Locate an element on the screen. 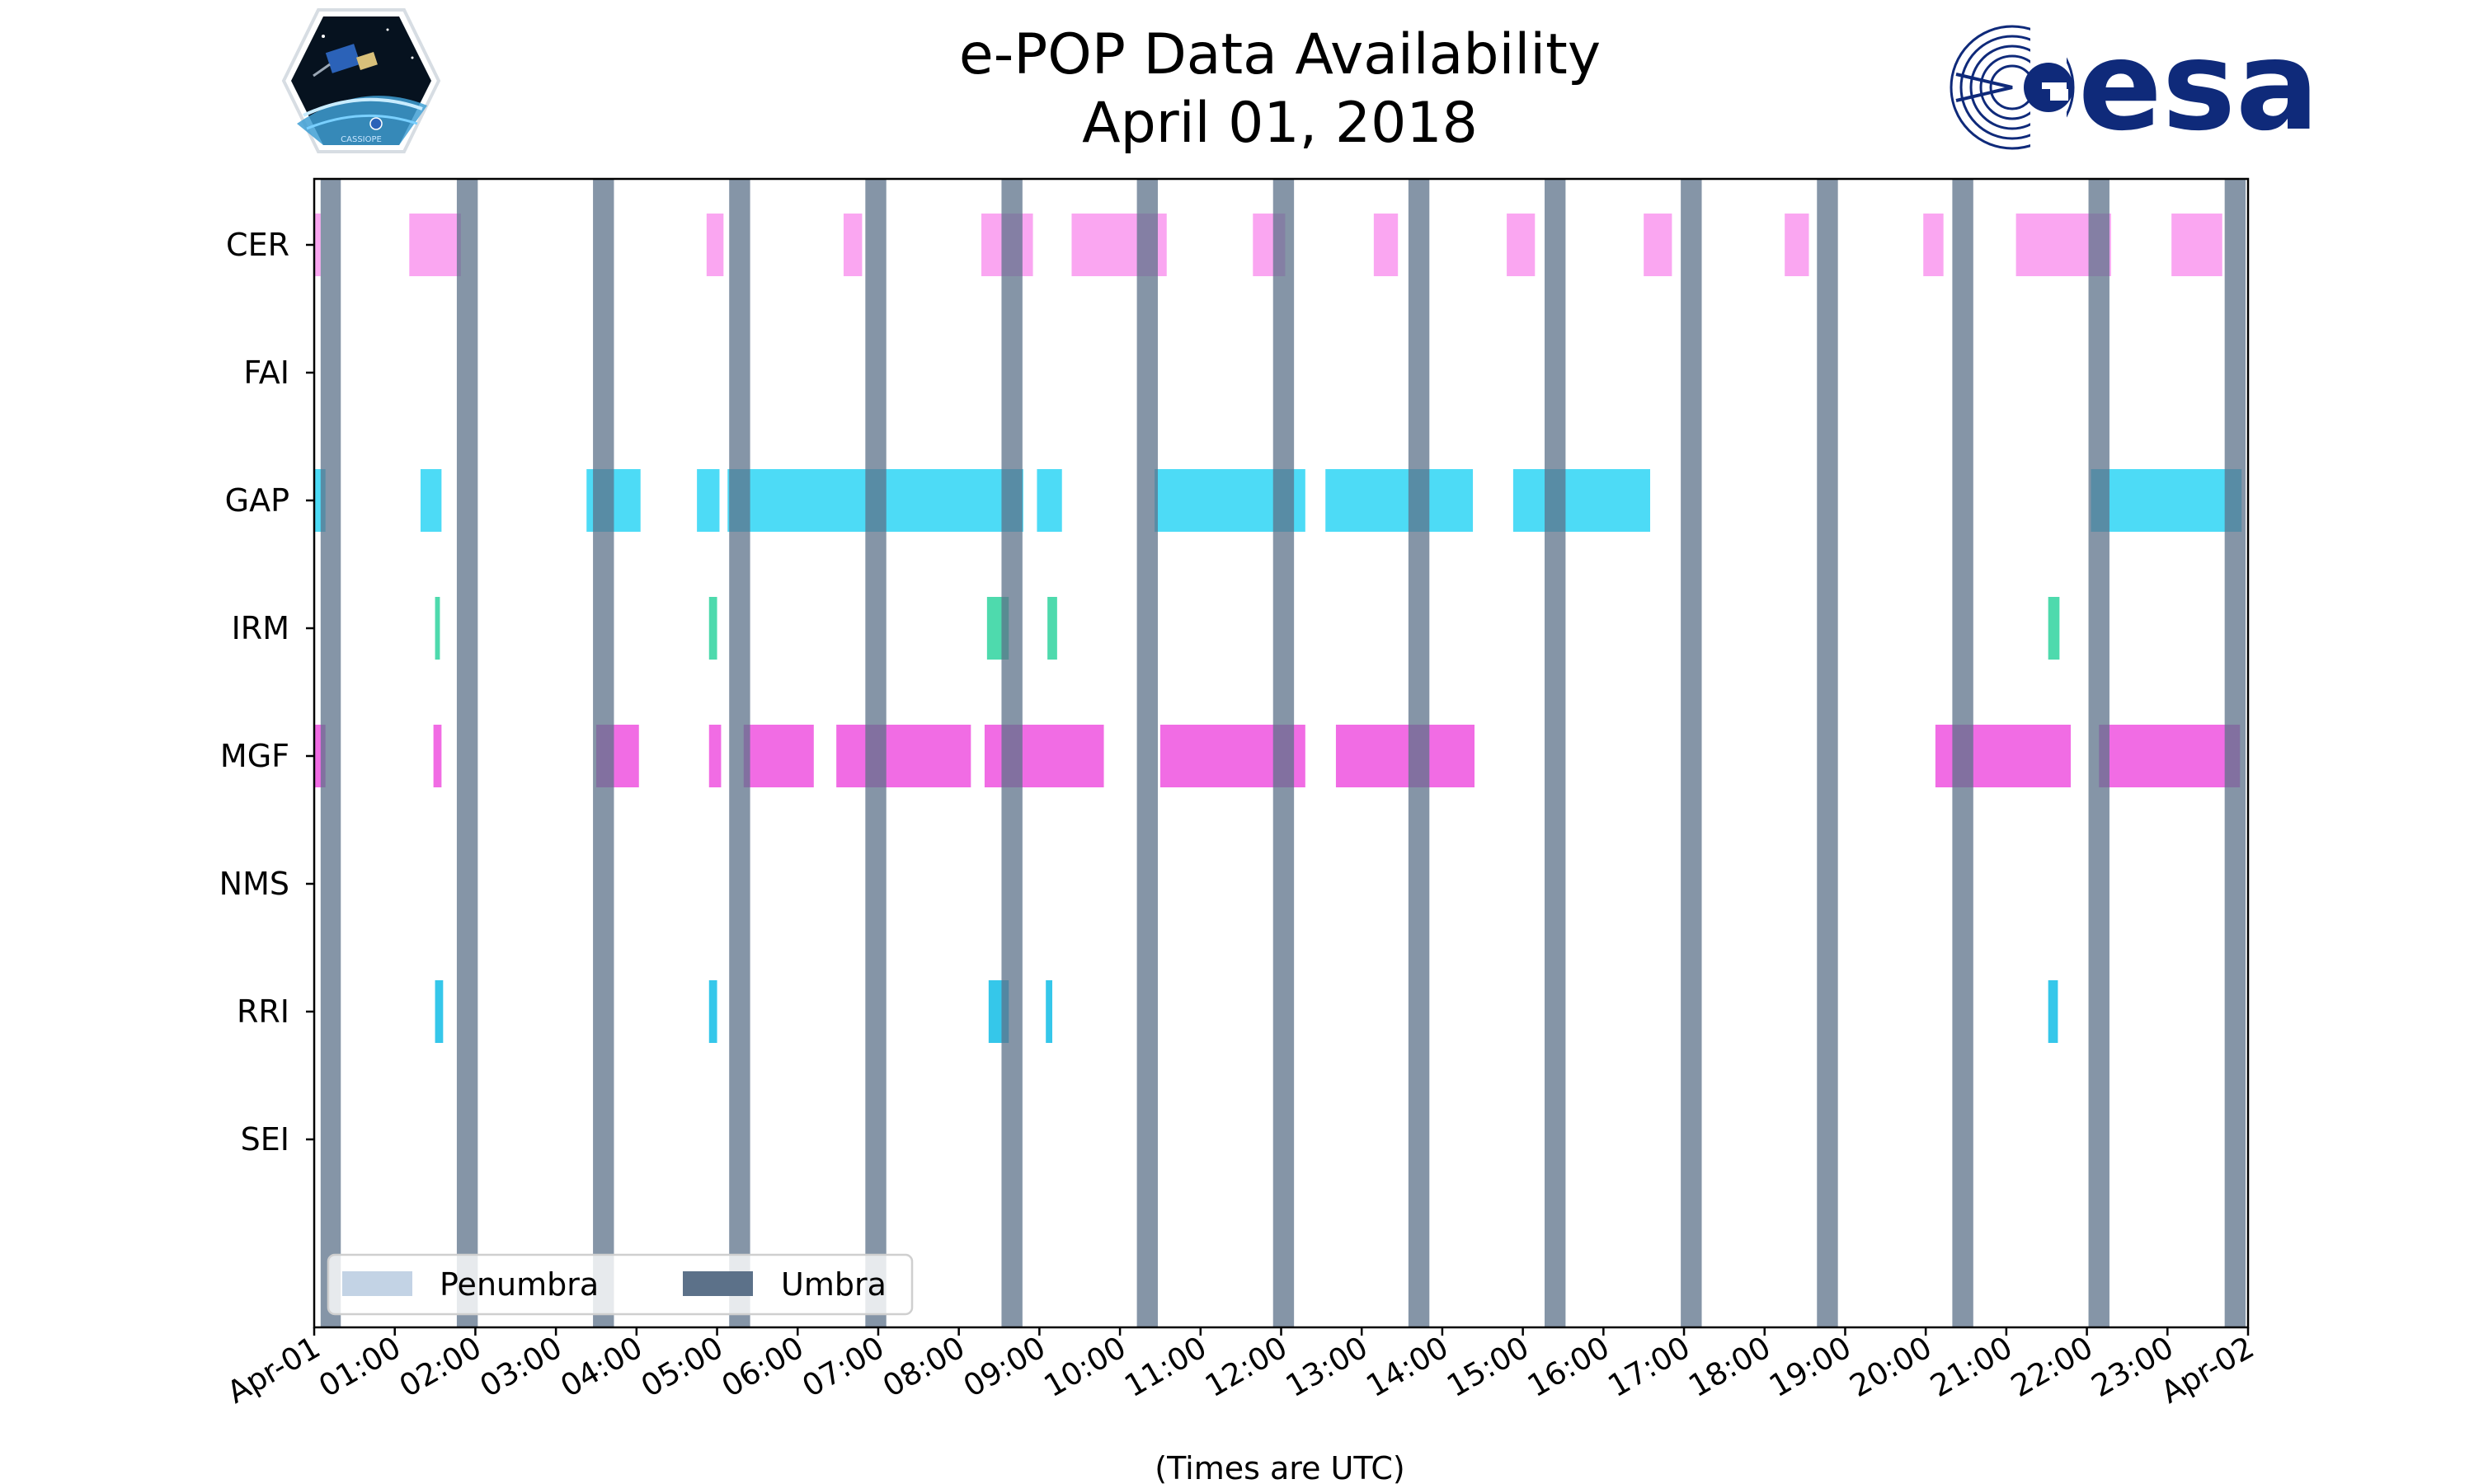 This screenshot has width=2474, height=1484. y-tick-label-gap: GAP is located at coordinates (257, 500).